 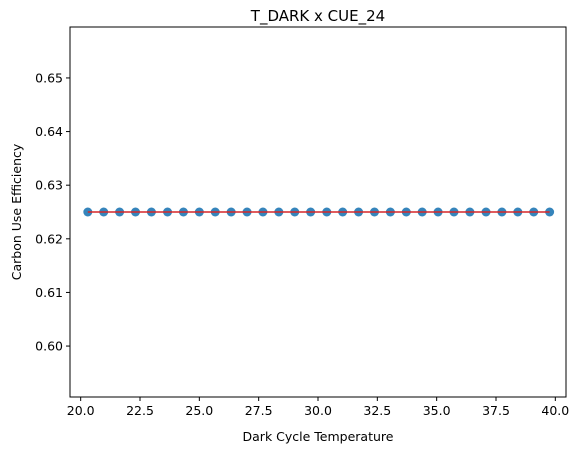 I want to click on y-tick-label: 0.64, so click(x=49, y=131).